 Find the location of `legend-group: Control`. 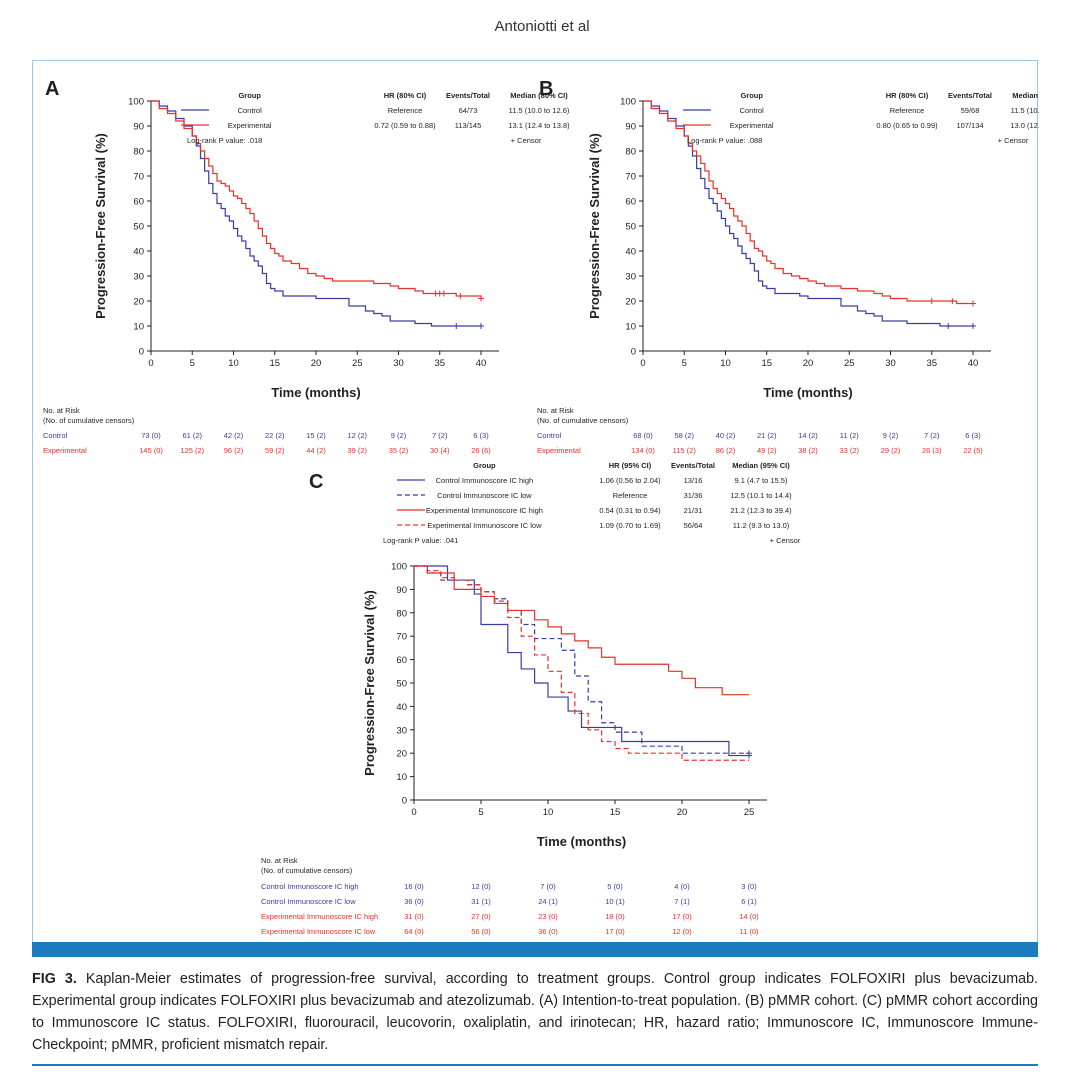

legend-group: Control is located at coordinates (250, 110).